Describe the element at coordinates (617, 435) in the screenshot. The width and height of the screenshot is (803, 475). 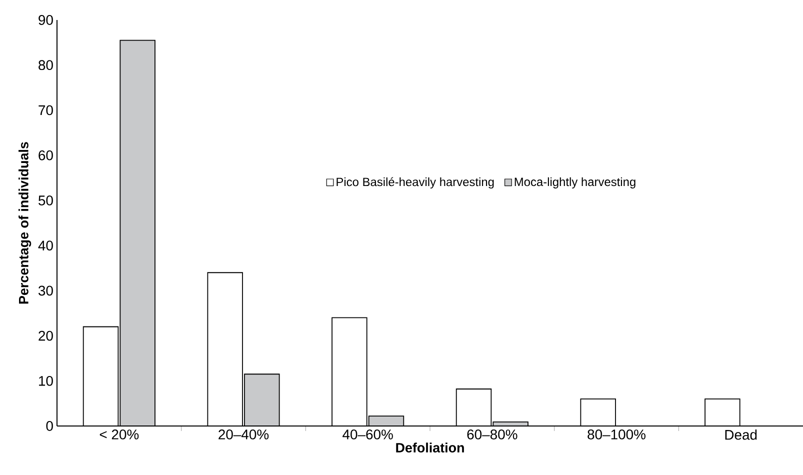
I see `x-tick-label: 80–100%` at that location.